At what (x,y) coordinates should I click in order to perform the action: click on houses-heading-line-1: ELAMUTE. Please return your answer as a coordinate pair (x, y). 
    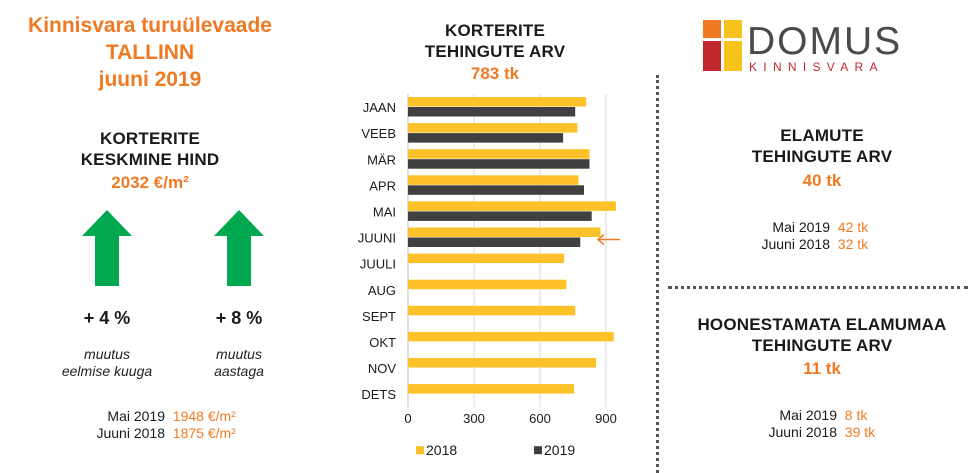
    Looking at the image, I should click on (822, 135).